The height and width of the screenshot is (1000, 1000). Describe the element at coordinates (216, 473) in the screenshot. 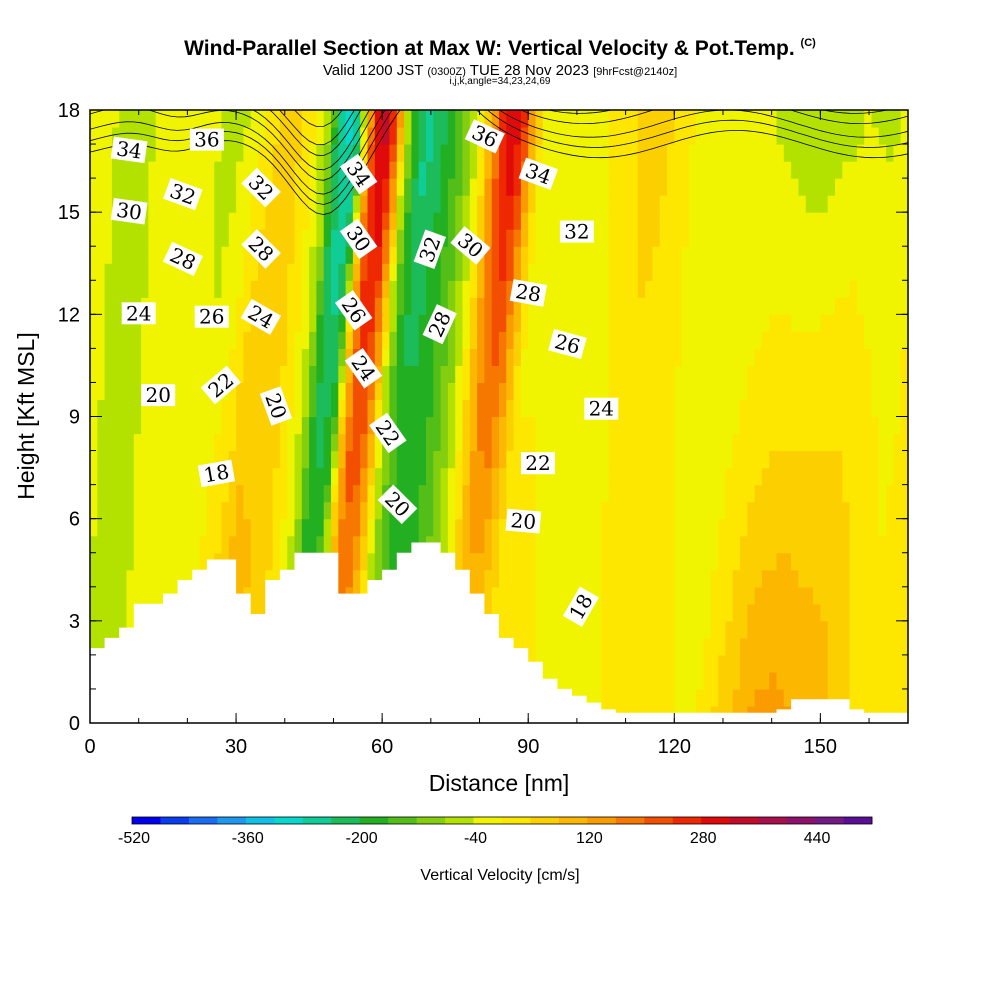

I see `contour-label-text: 18` at that location.